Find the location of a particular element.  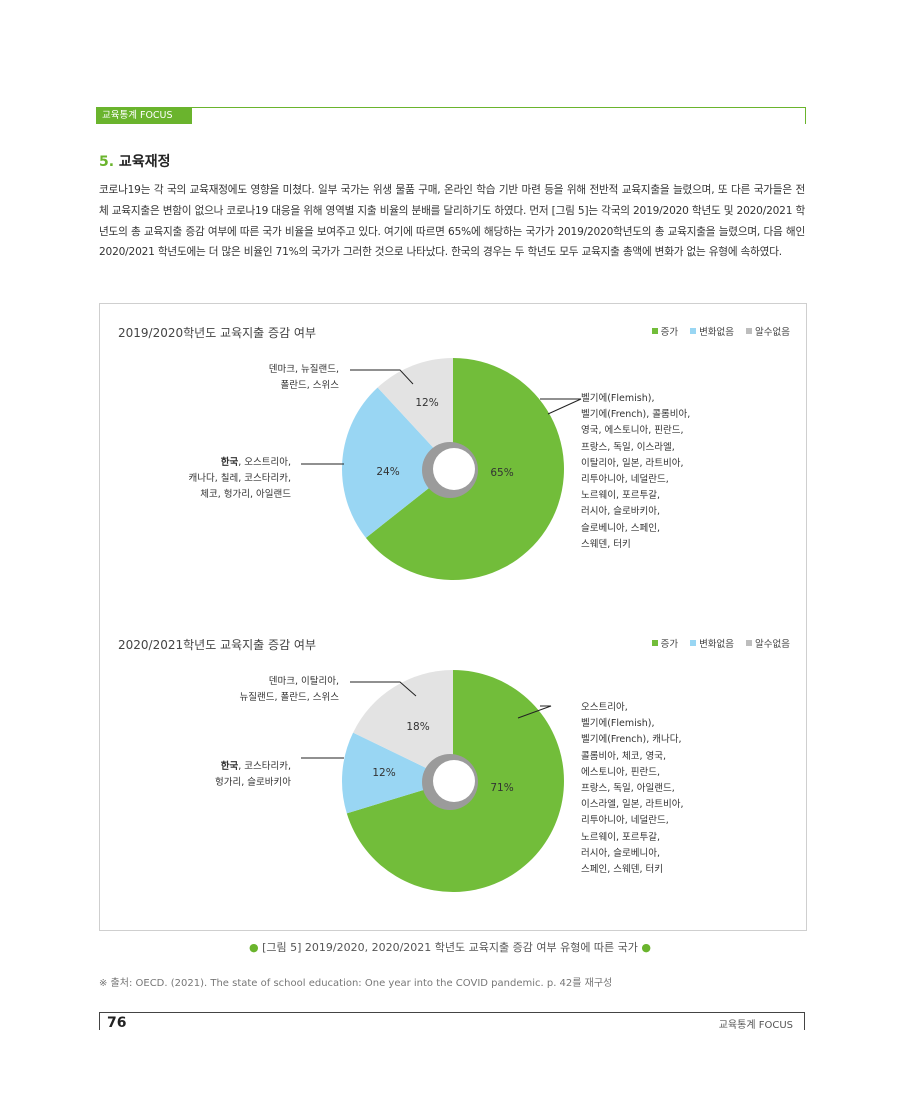

data-label-nochange: 24% is located at coordinates (387, 472).